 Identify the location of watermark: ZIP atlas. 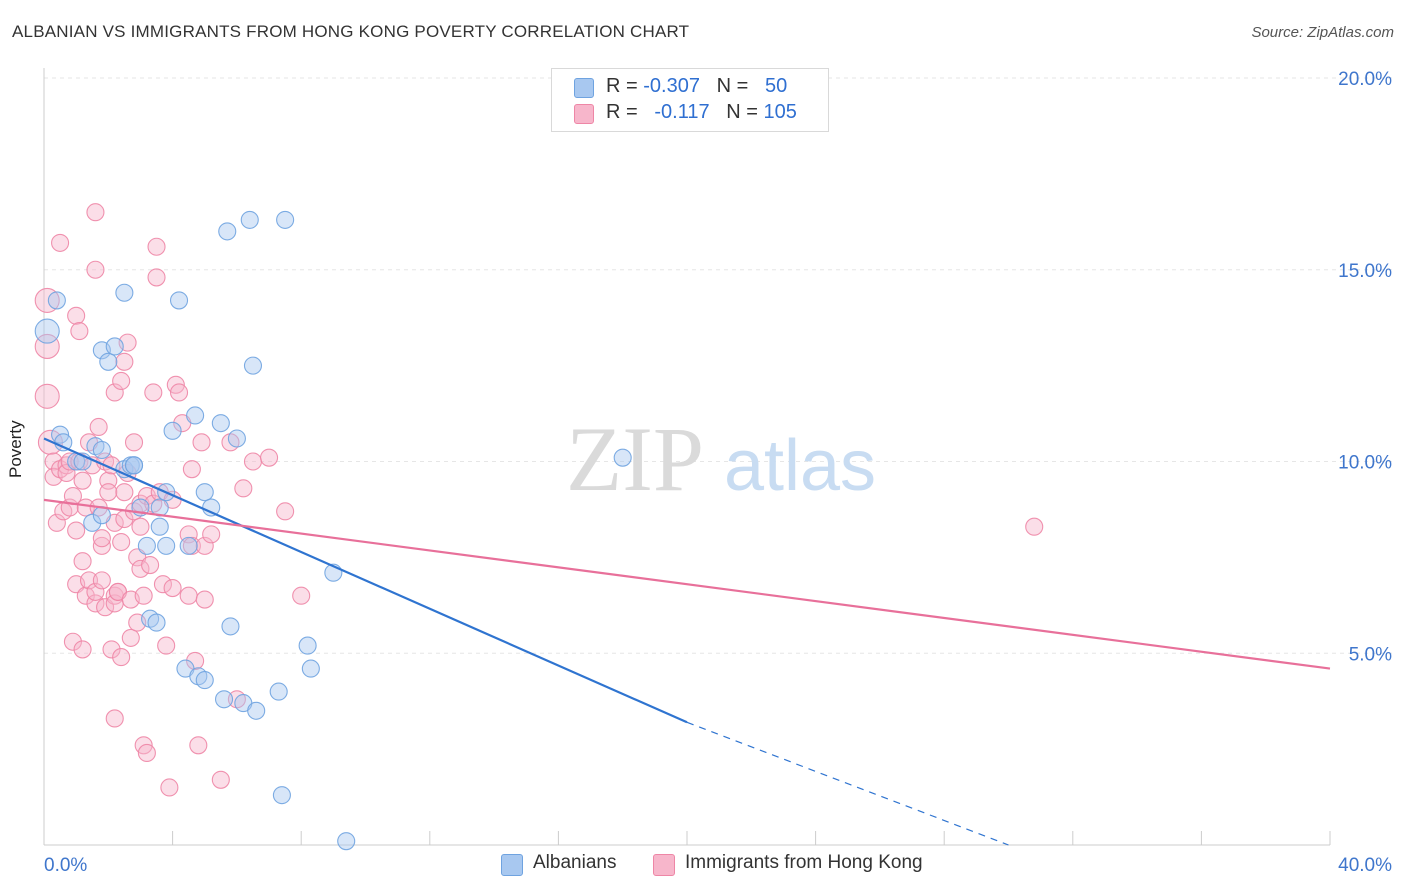
(721, 459).